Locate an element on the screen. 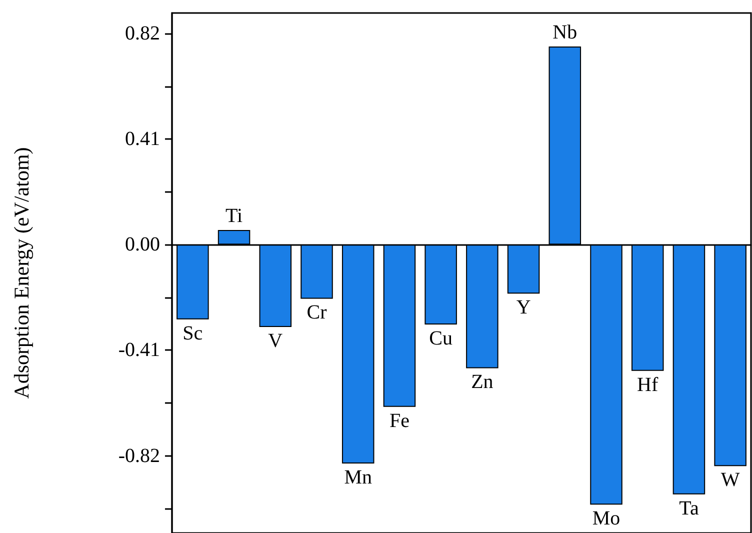  x-tick-label: W is located at coordinates (730, 480).